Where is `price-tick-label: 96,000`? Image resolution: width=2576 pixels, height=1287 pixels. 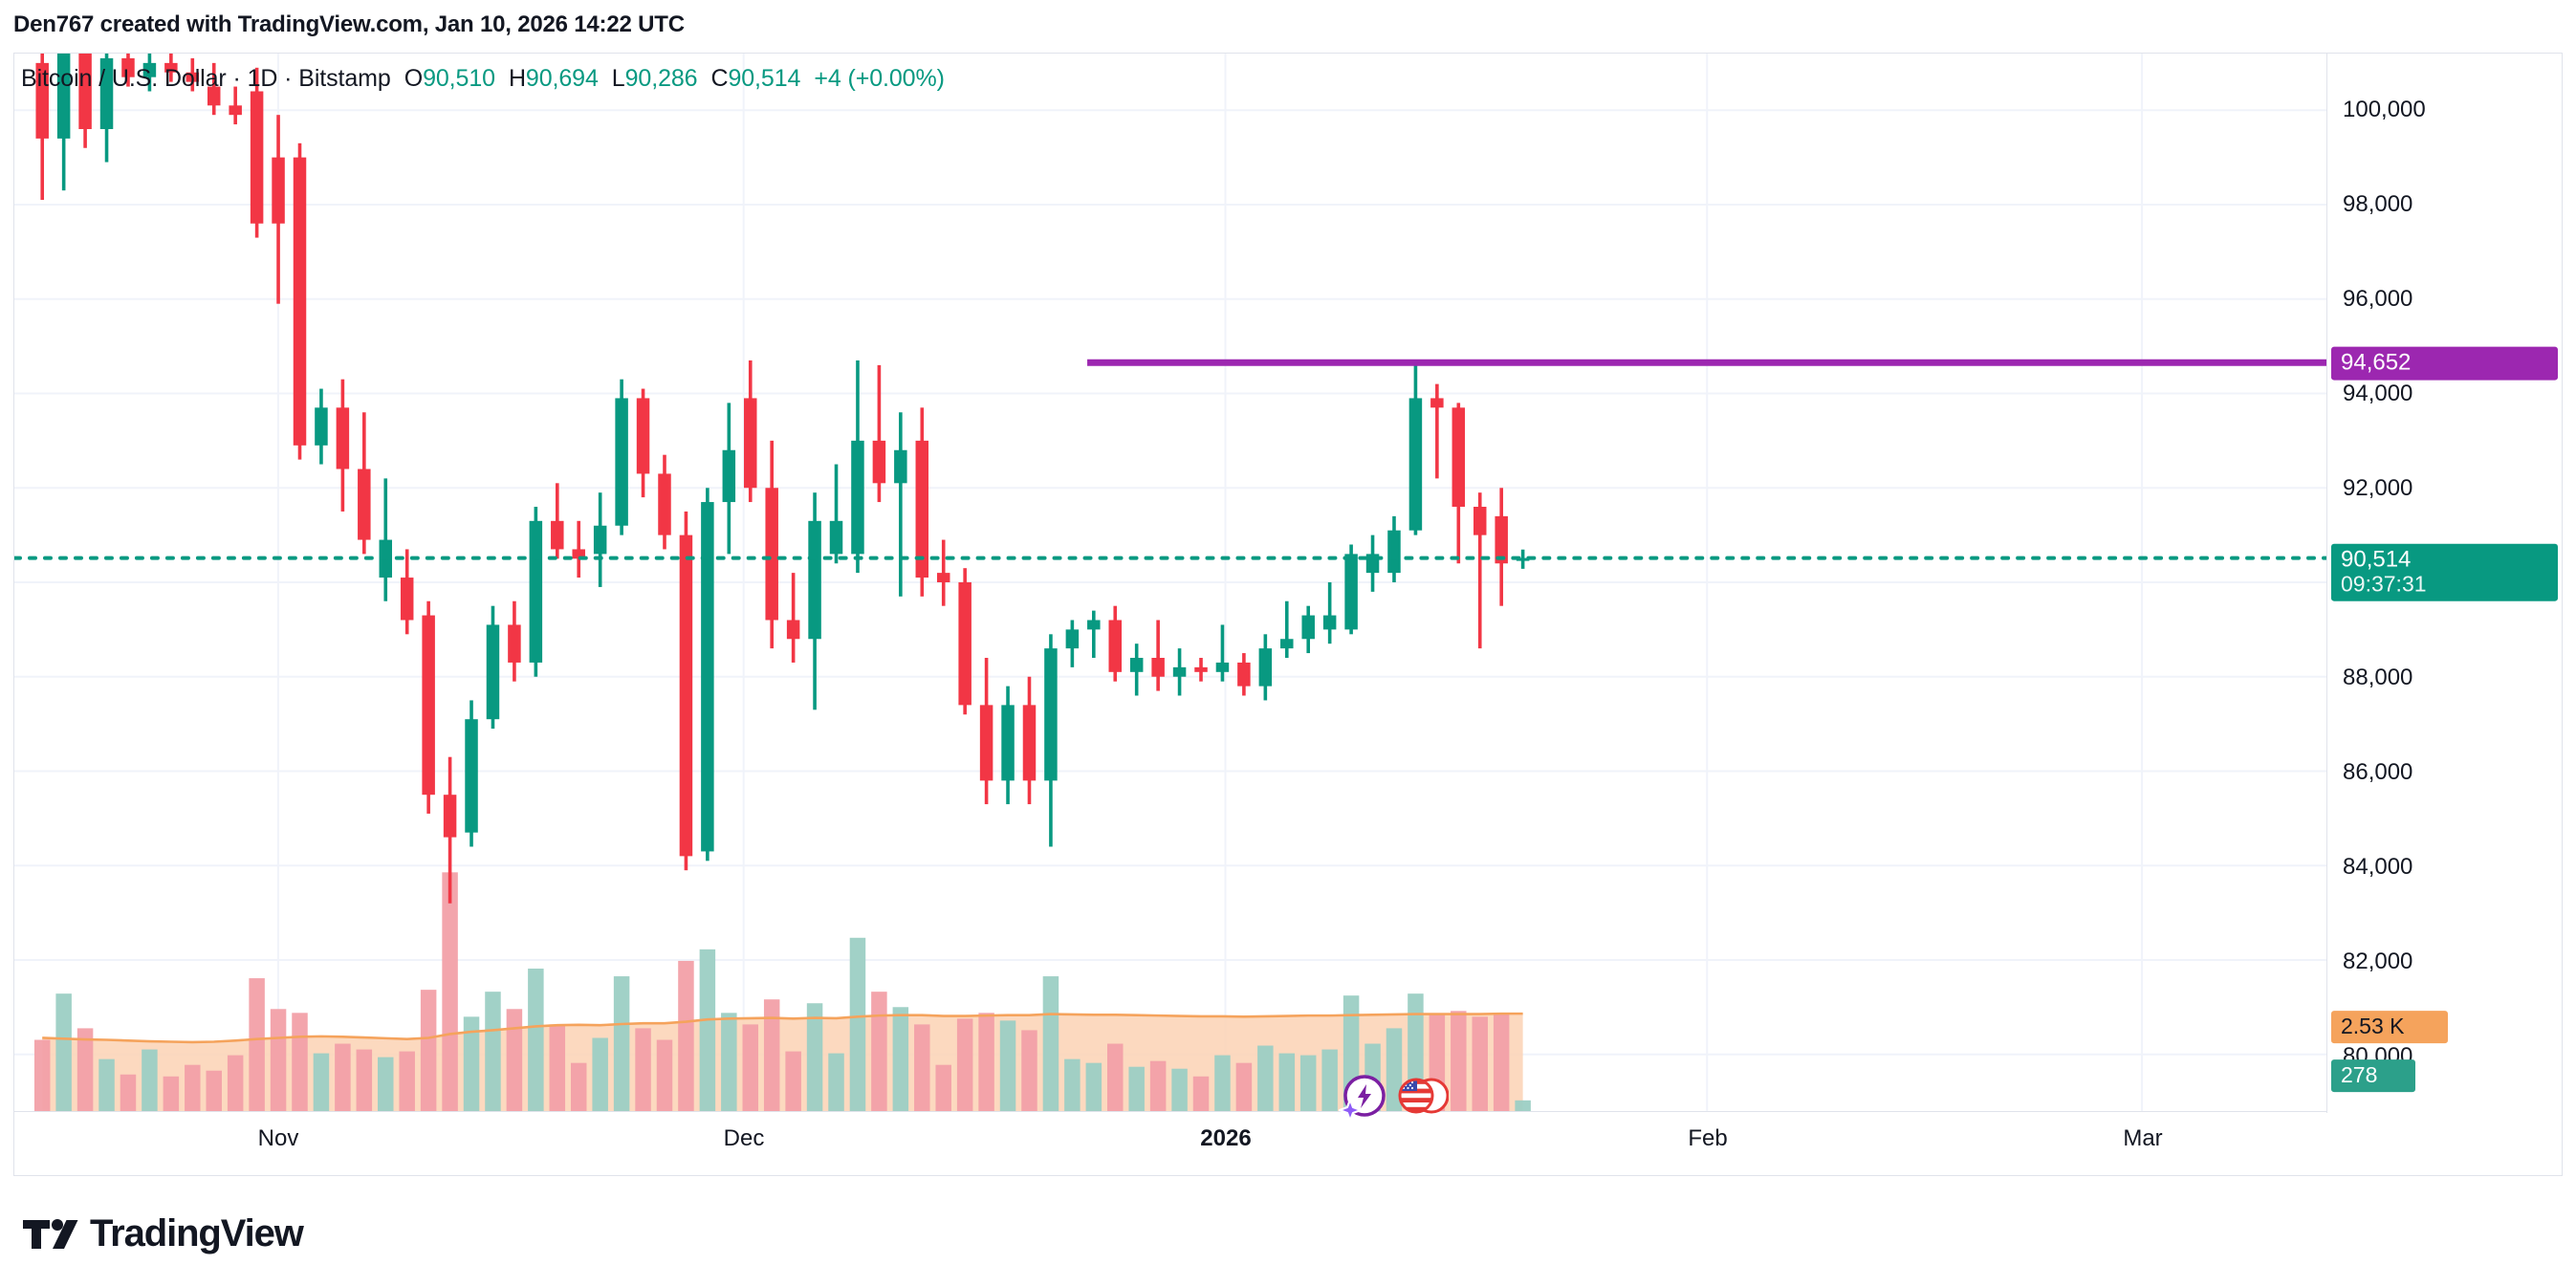
price-tick-label: 96,000 is located at coordinates (2378, 300).